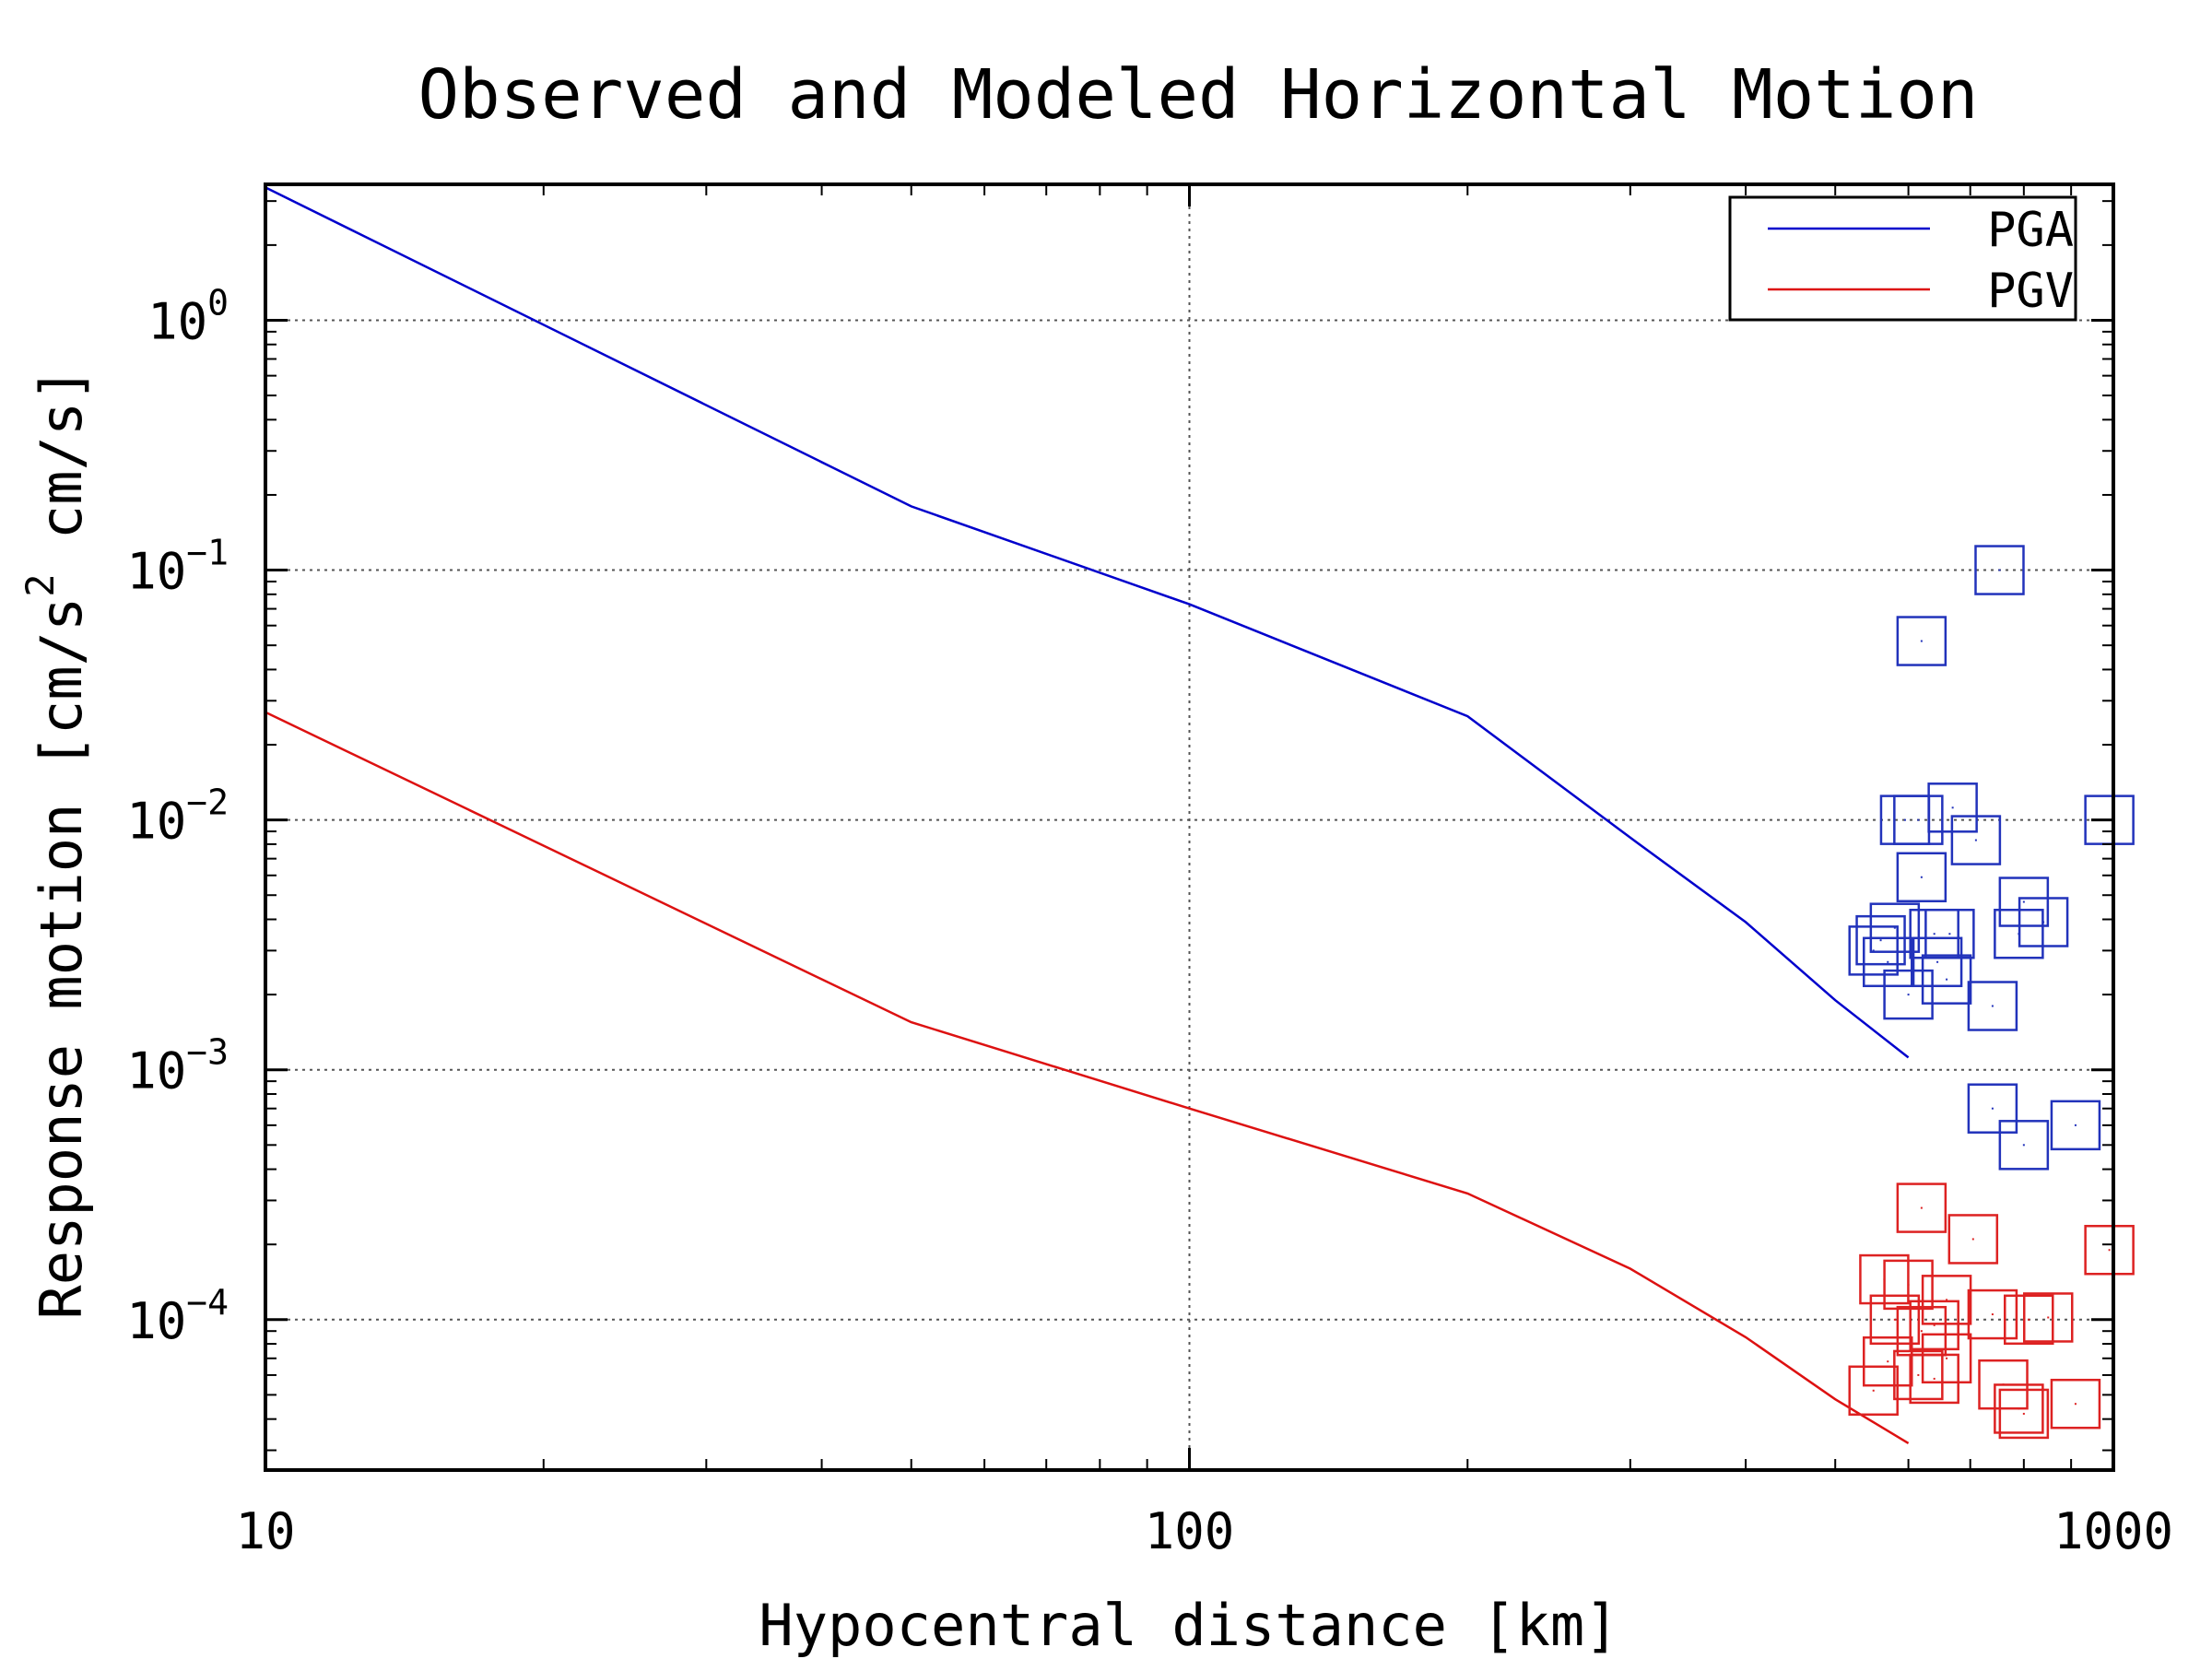  I want to click on legend-label-pgv: PGV, so click(2030, 291).